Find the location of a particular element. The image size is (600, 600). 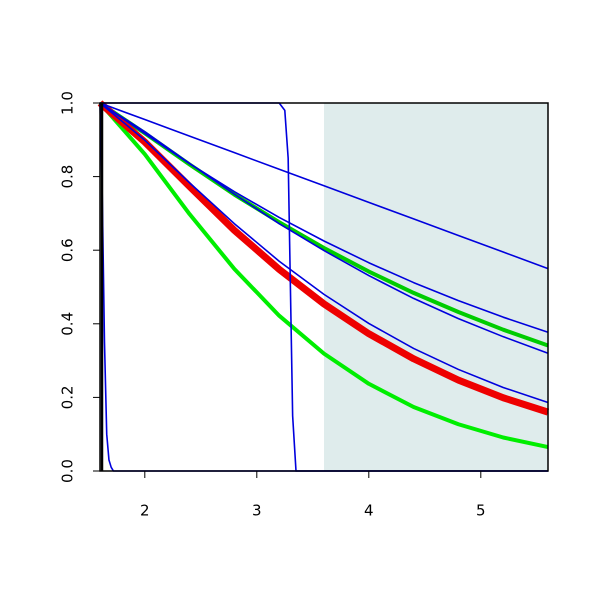

y-tick-label: 0.0 is located at coordinates (68, 471).